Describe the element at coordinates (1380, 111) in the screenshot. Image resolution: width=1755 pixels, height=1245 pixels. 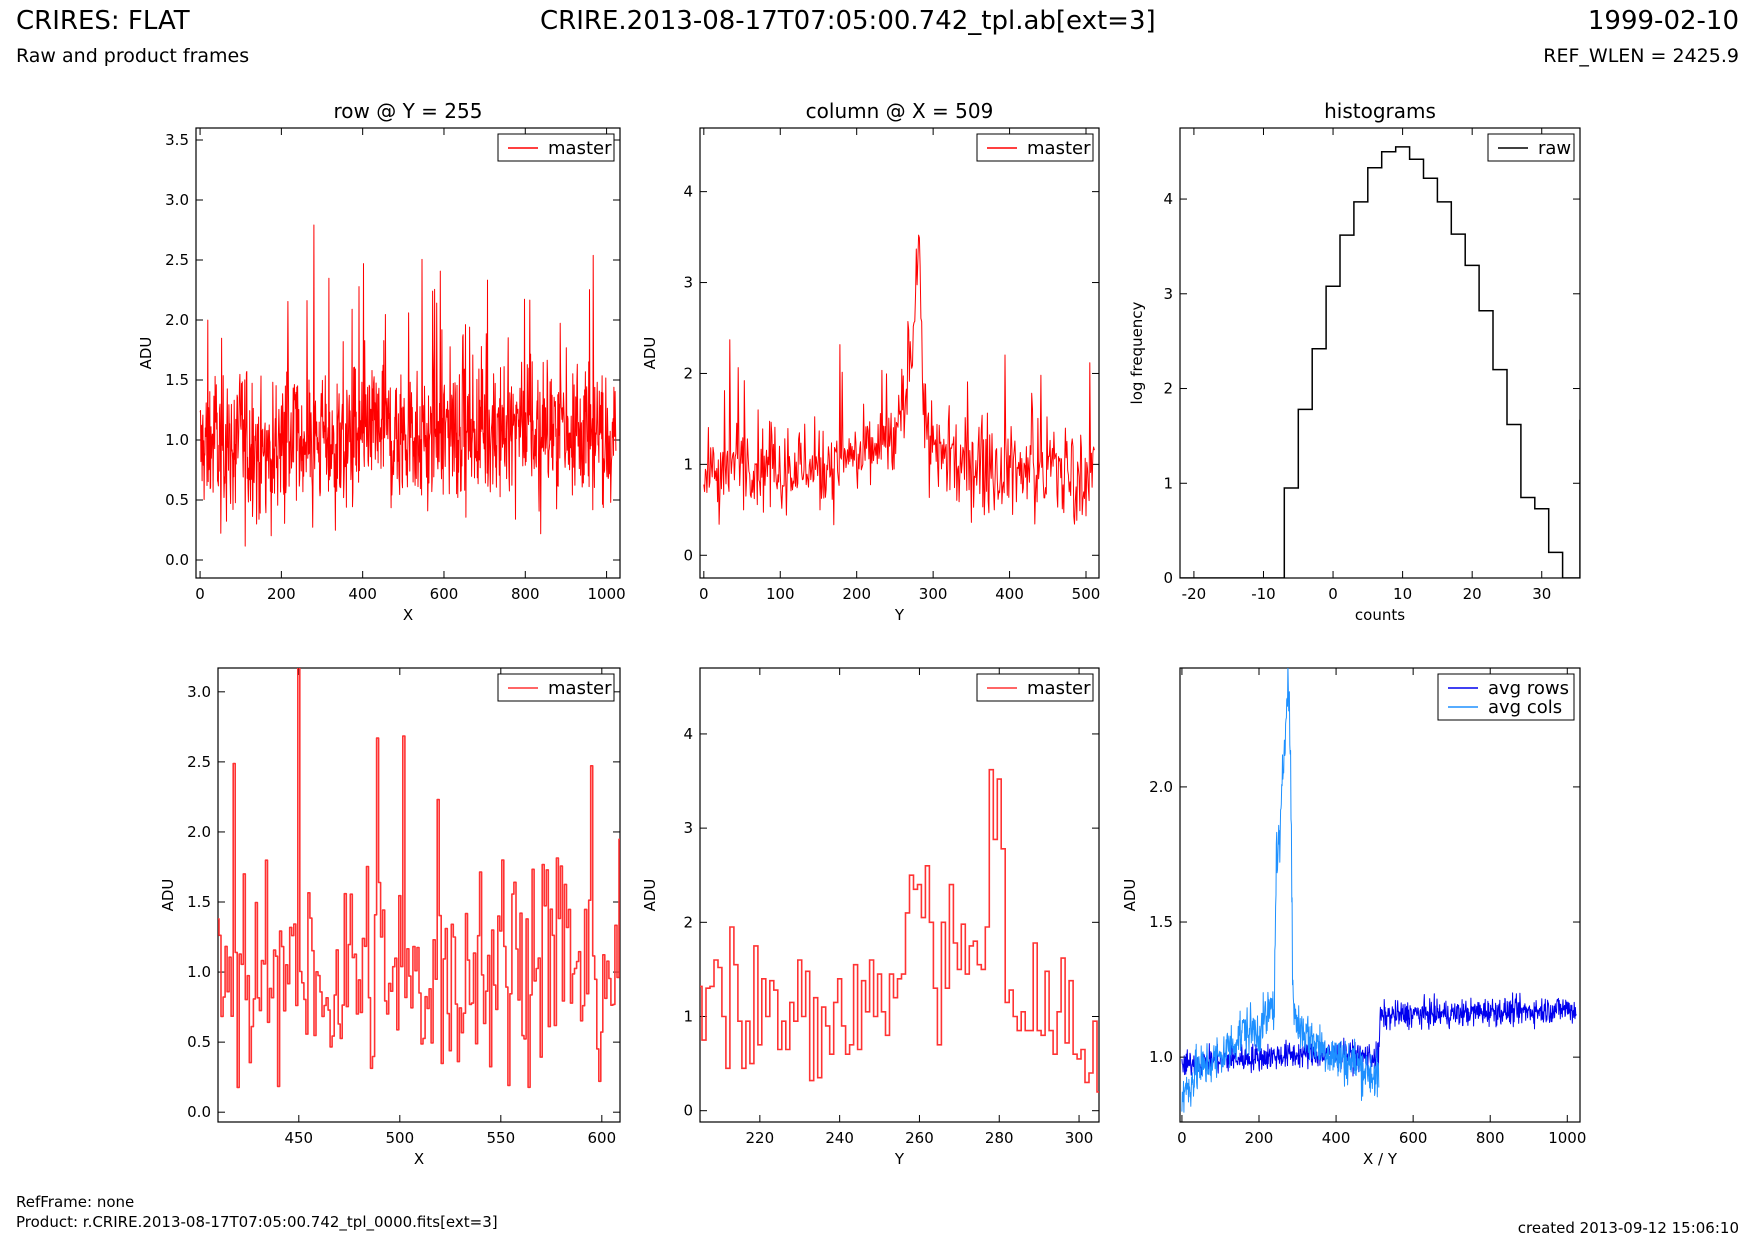
I see `chart-title: histograms` at that location.